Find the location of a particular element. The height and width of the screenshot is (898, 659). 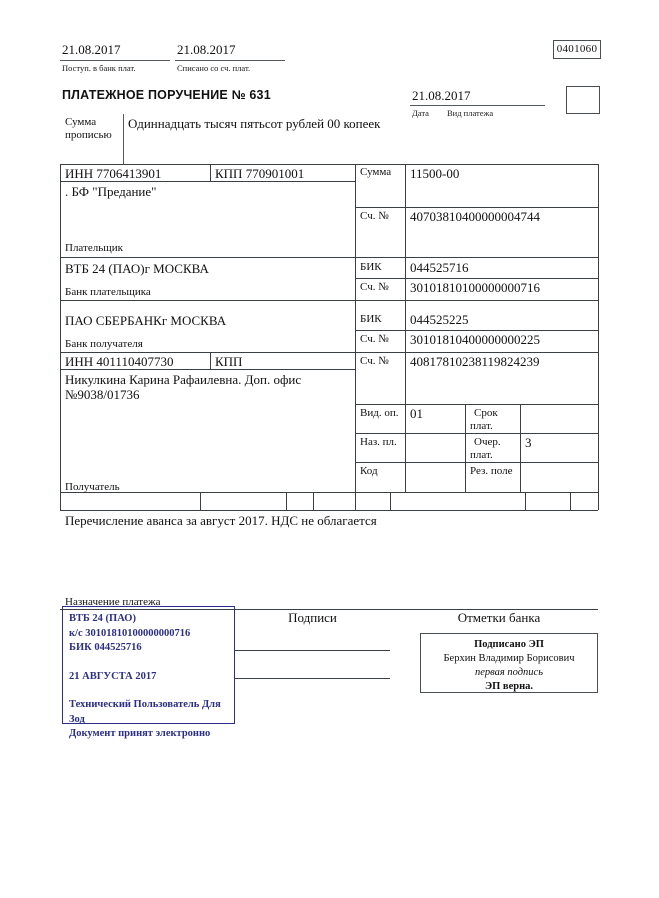

payee-inn-kpp-divider is located at coordinates (210, 360).